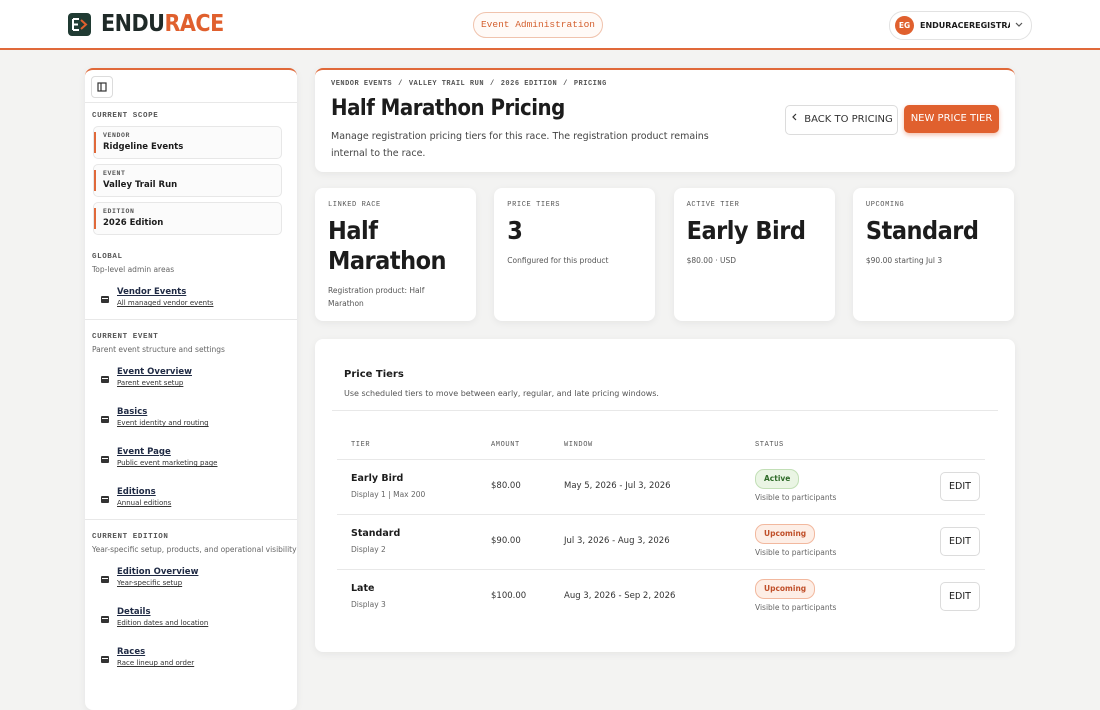 The width and height of the screenshot is (1100, 710). What do you see at coordinates (505, 445) in the screenshot?
I see `column-header: AMOUNT` at bounding box center [505, 445].